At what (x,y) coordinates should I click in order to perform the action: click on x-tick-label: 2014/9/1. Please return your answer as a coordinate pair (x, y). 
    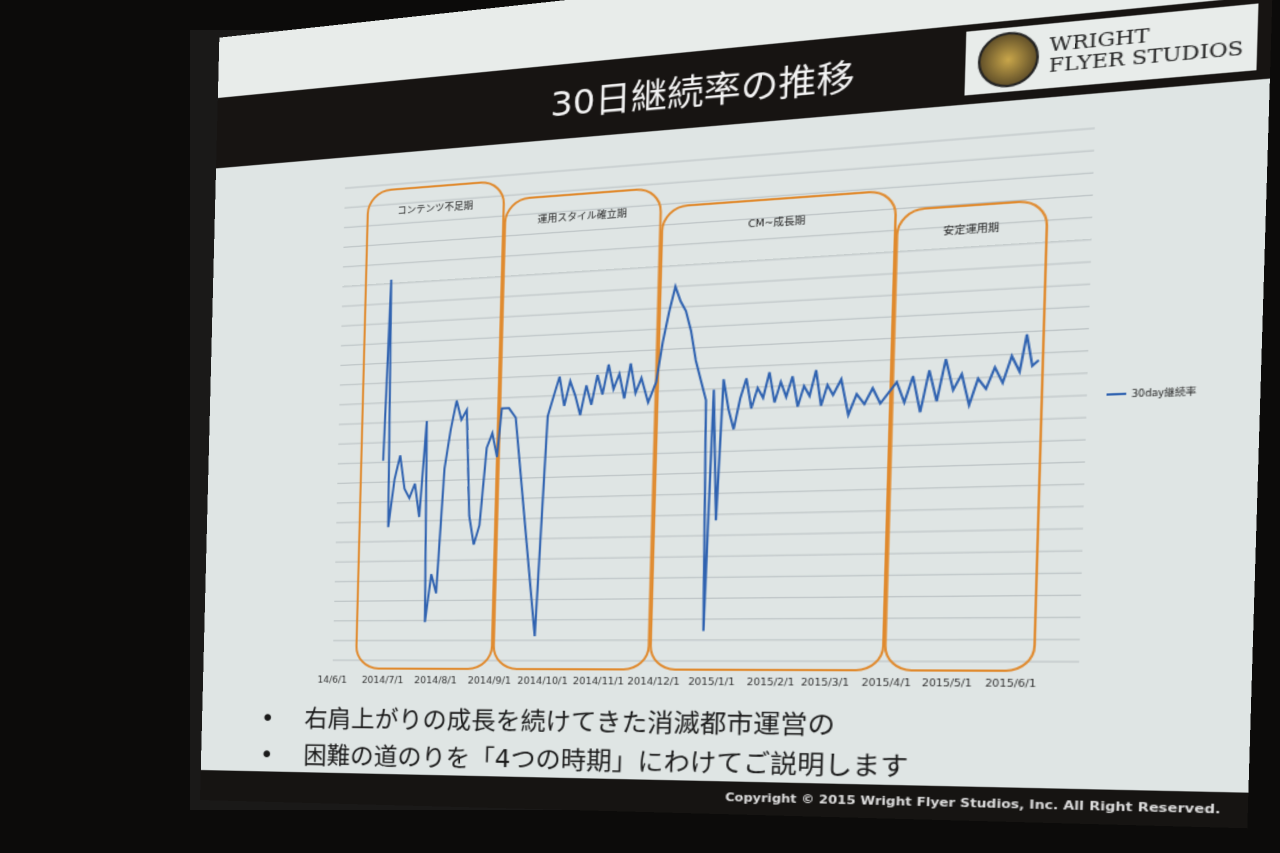
    Looking at the image, I should click on (490, 681).